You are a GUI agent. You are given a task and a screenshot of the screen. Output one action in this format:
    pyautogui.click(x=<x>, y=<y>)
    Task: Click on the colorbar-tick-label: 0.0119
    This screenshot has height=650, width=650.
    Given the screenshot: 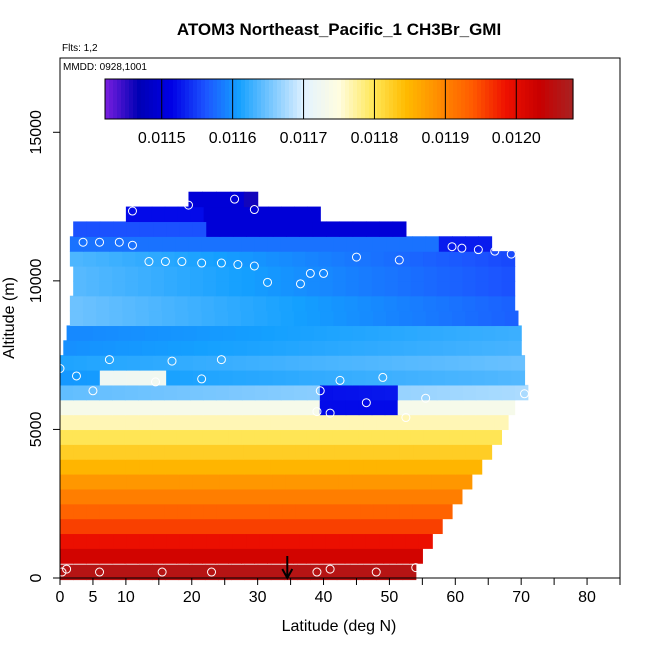 What is the action you would take?
    pyautogui.click(x=445, y=138)
    